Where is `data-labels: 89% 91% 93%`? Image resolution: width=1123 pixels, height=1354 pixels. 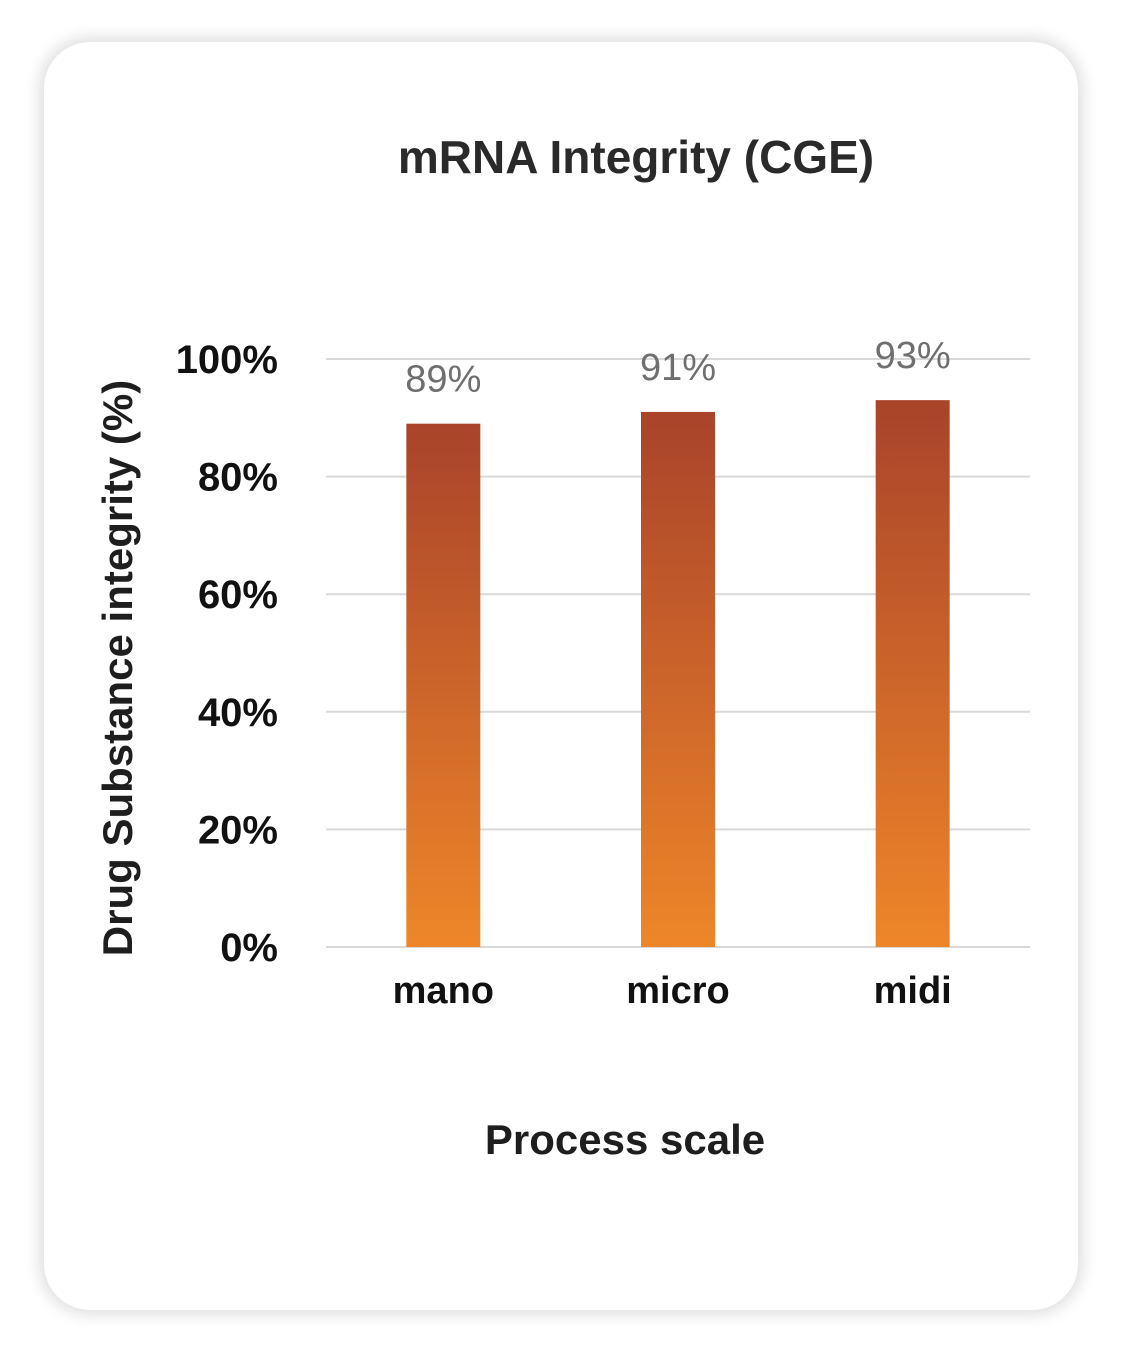 data-labels: 89% 91% 93% is located at coordinates (677, 368).